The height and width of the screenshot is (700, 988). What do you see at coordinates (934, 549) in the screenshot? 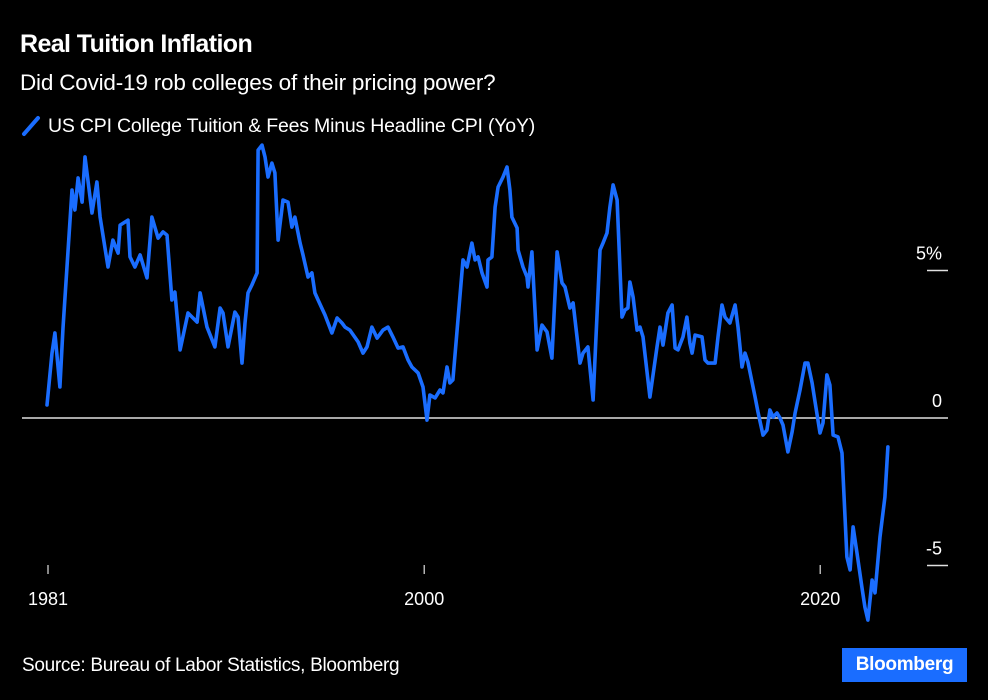
I see `y-tick-label: -5` at bounding box center [934, 549].